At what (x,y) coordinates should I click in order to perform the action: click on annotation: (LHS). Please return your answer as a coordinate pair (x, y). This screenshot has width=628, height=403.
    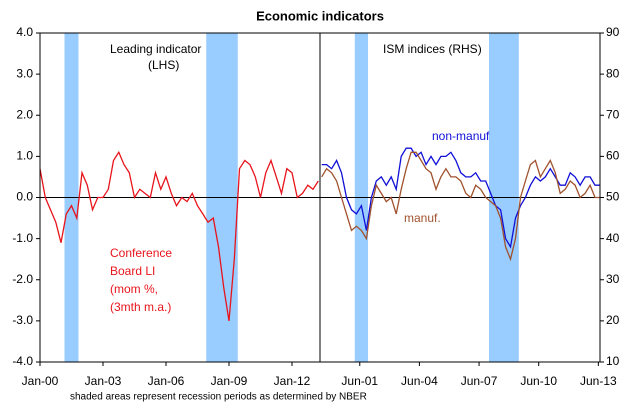
    Looking at the image, I should click on (163, 65).